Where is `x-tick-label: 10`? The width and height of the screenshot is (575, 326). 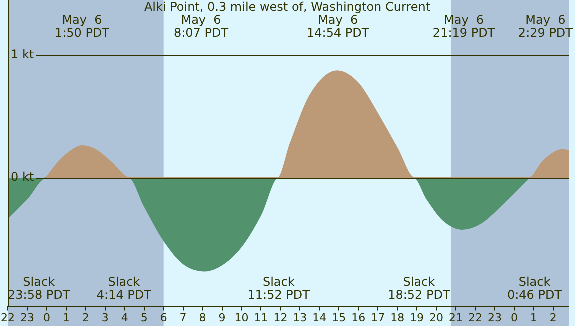 x-tick-label: 10 is located at coordinates (241, 317).